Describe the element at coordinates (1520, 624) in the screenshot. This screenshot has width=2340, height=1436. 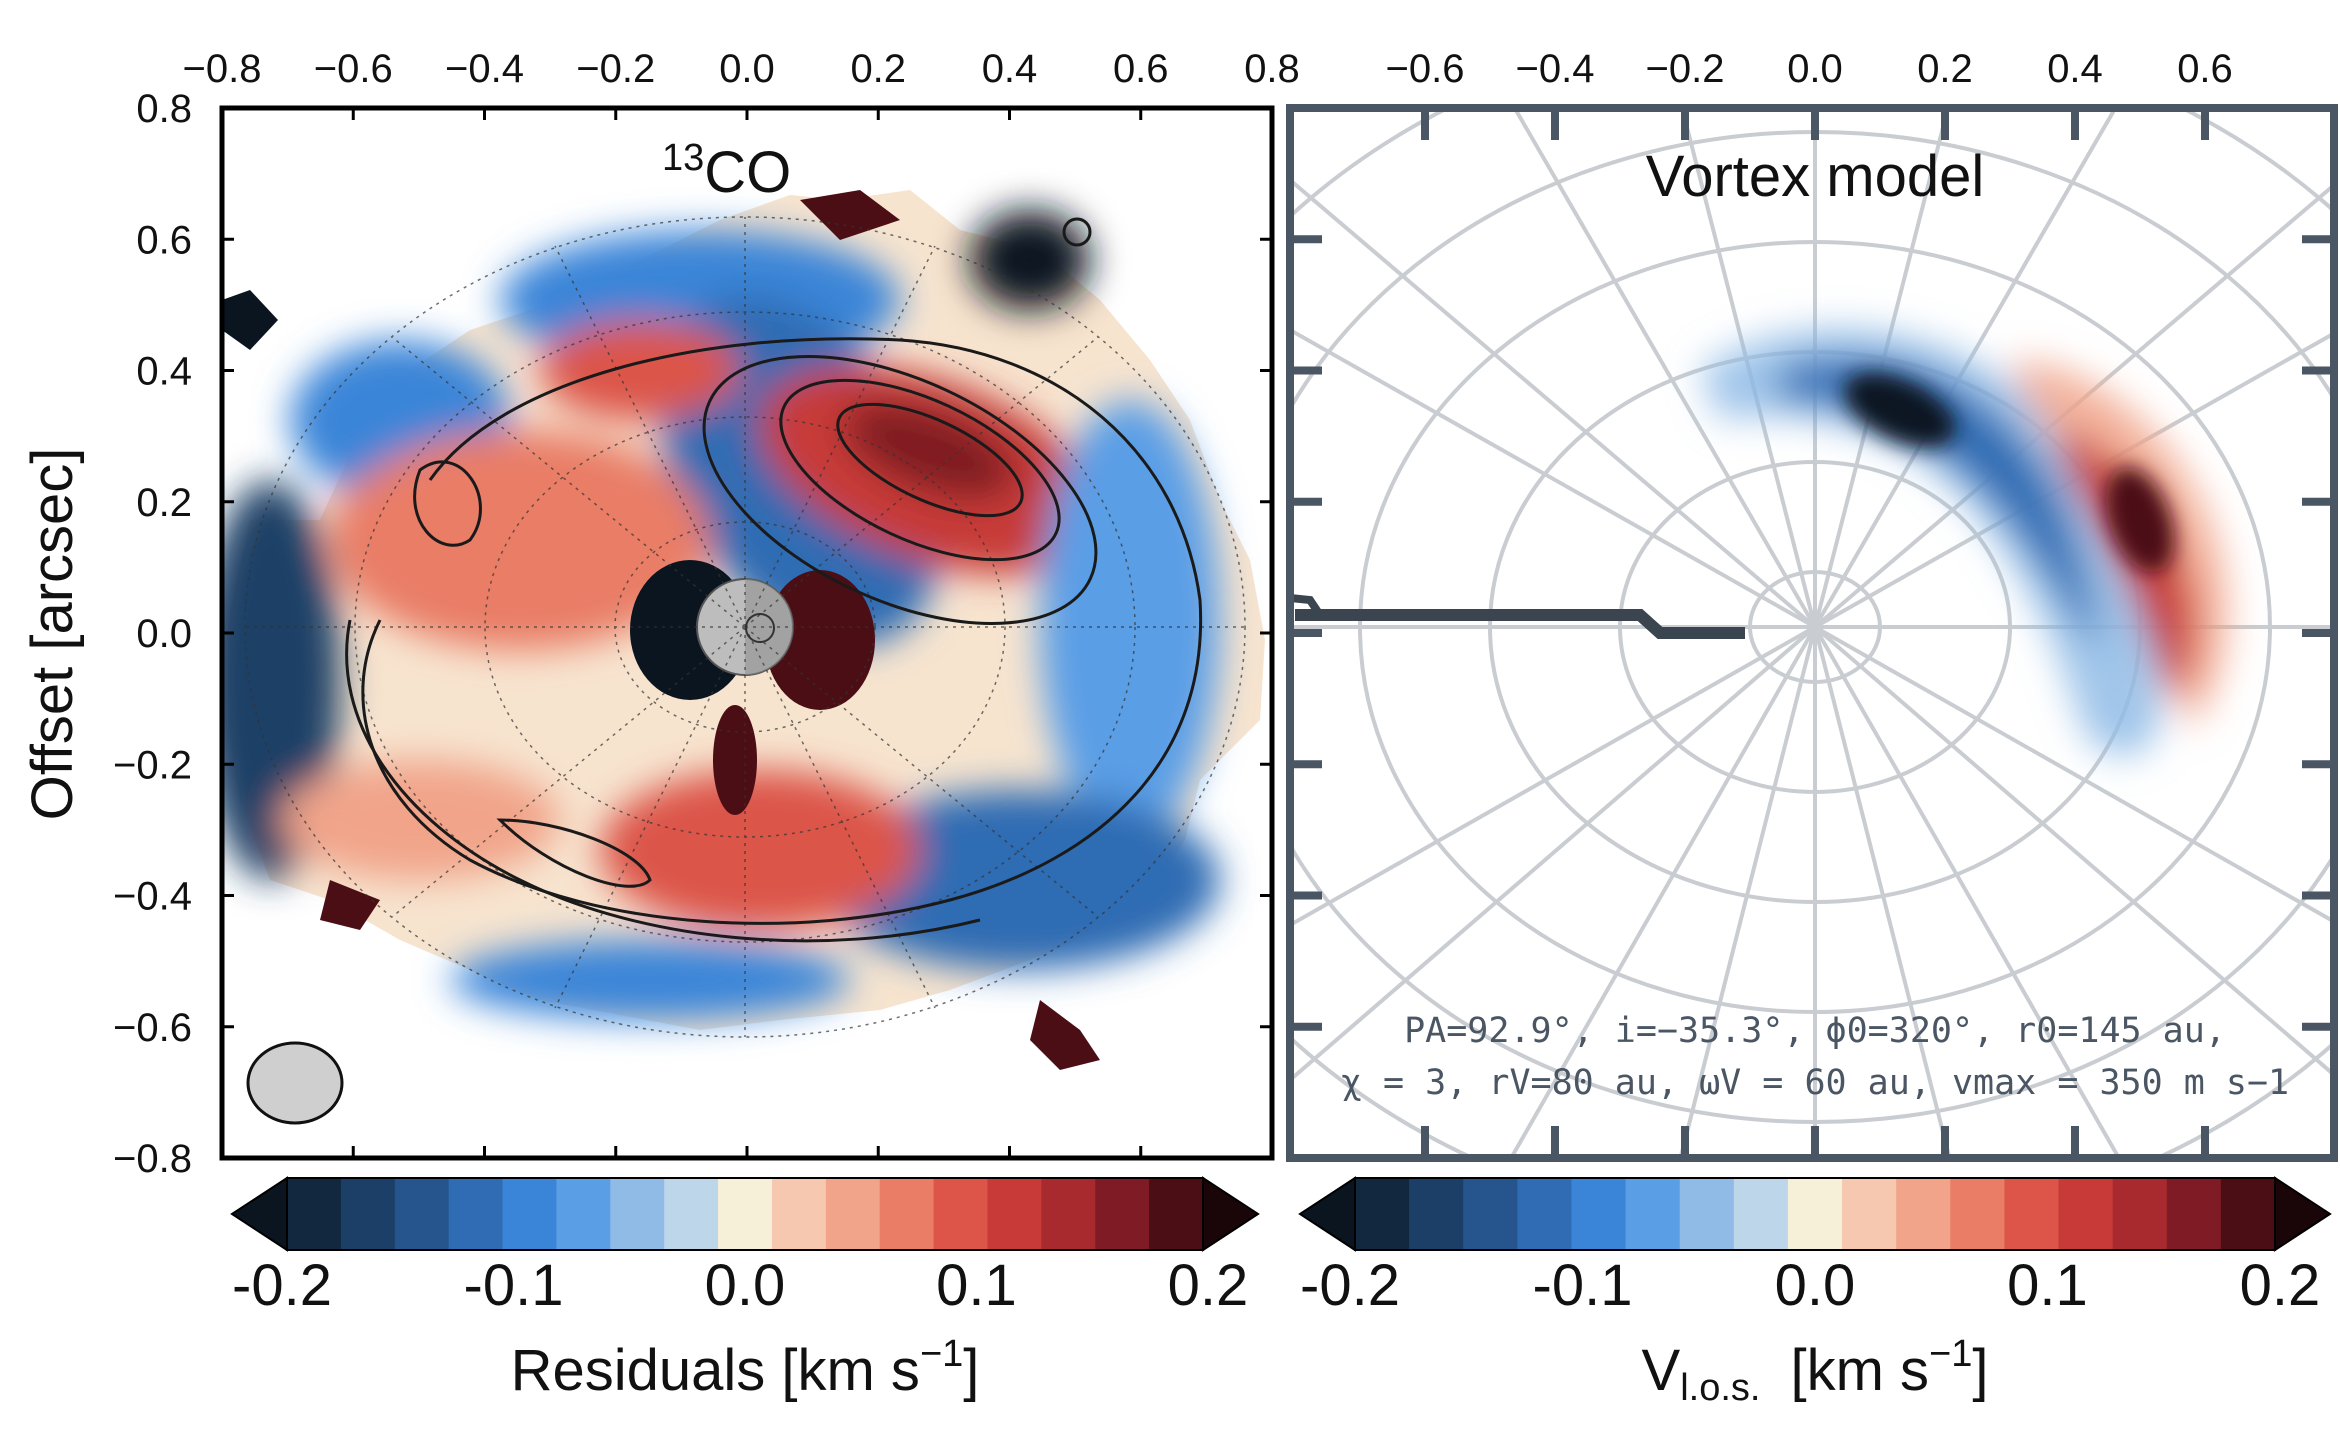
I see `inner-edge-line` at that location.